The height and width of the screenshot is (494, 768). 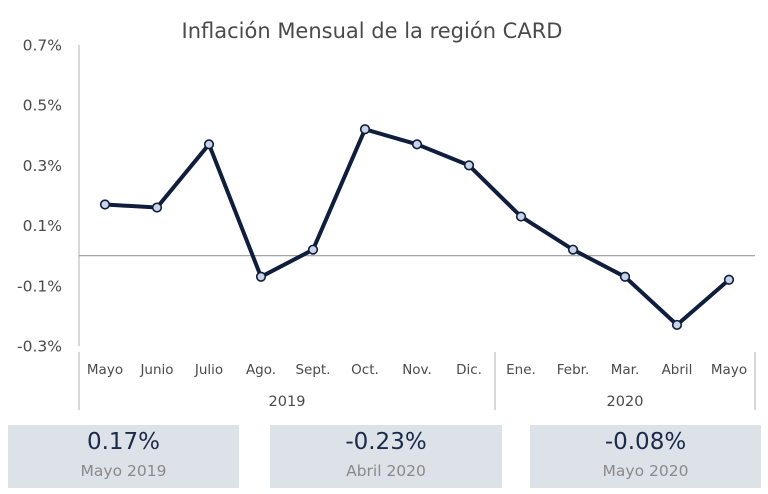 I want to click on x-tick-label: Abril, so click(x=677, y=370).